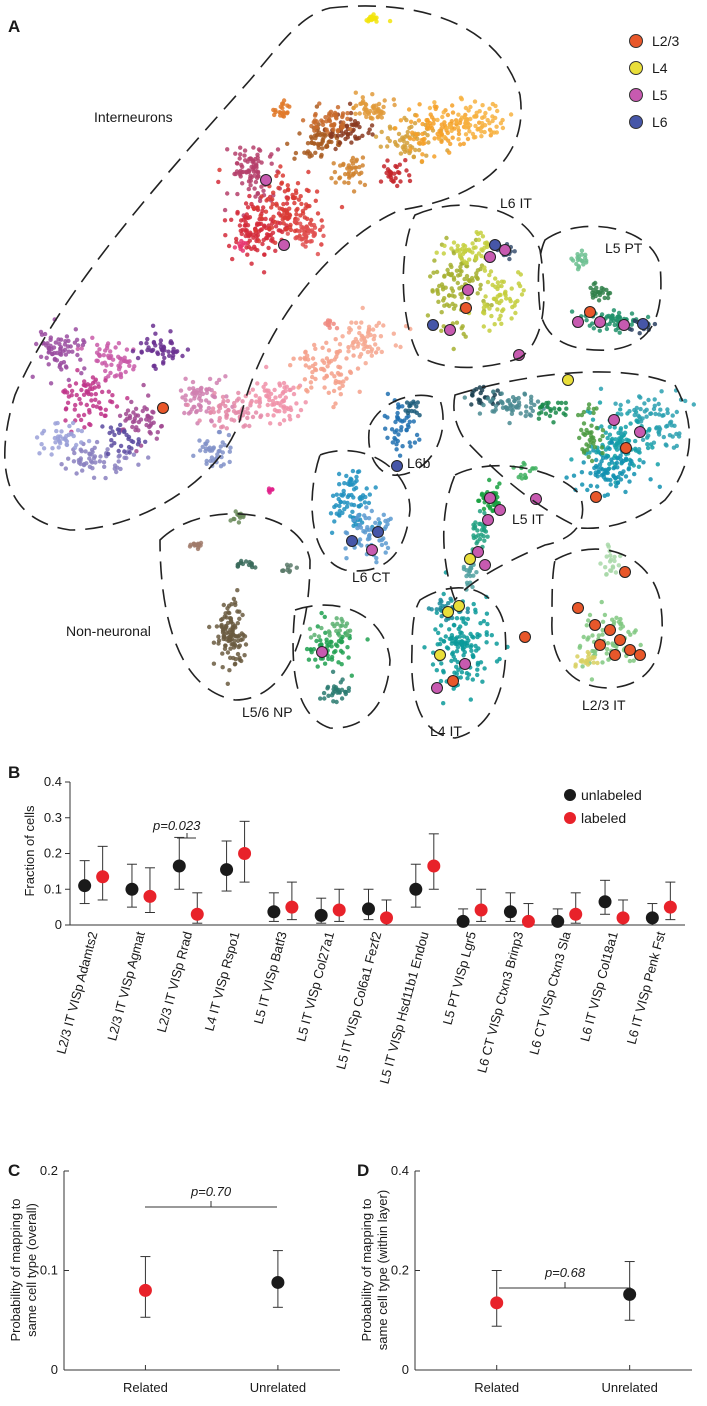 This screenshot has width=707, height=1406. Describe the element at coordinates (366, 1269) in the screenshot. I see `chart-d-y-label-line1: Probability of mapping to` at that location.